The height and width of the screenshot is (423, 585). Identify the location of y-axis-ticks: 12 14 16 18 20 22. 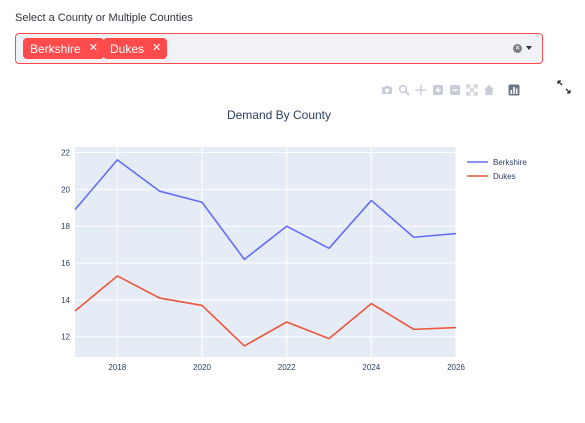
(65, 245).